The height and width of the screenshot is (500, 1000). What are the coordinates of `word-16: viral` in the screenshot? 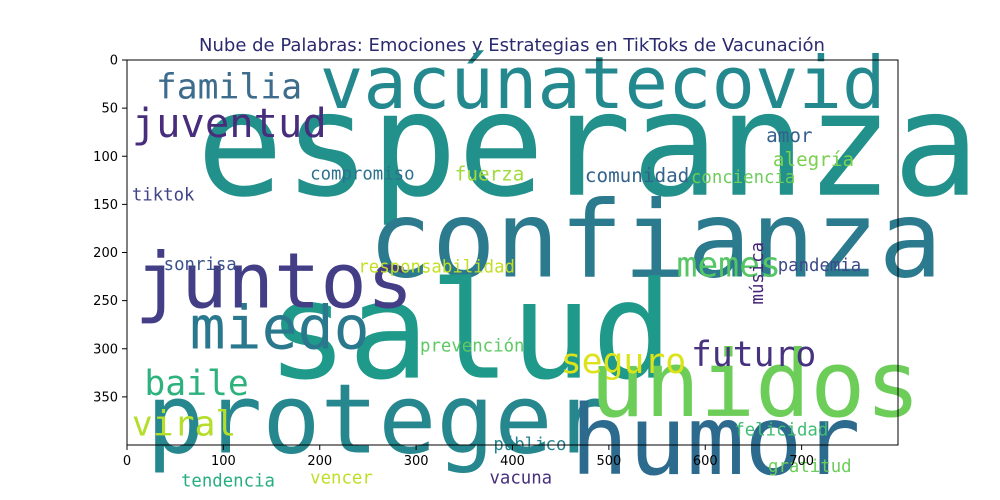 It's located at (184, 424).